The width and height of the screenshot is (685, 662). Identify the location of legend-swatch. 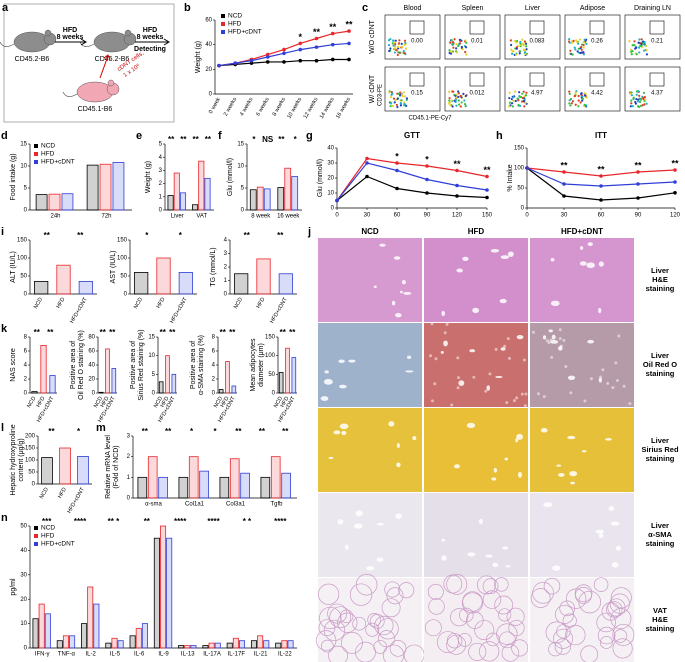
(36, 536).